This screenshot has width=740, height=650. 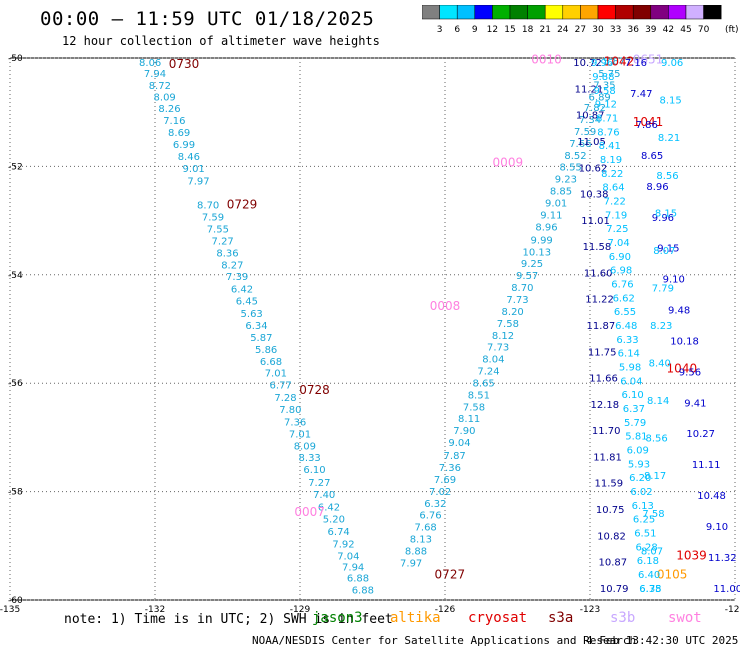 I want to click on x-tick-label: -132, so click(x=155, y=610).